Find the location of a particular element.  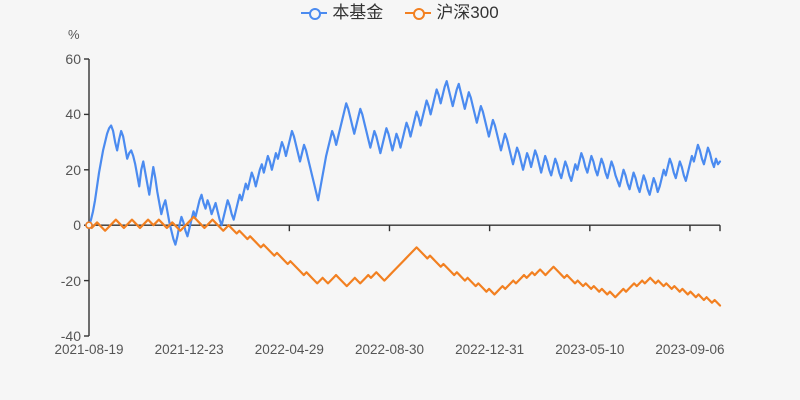

y-axis-unit-label: % is located at coordinates (74, 34).